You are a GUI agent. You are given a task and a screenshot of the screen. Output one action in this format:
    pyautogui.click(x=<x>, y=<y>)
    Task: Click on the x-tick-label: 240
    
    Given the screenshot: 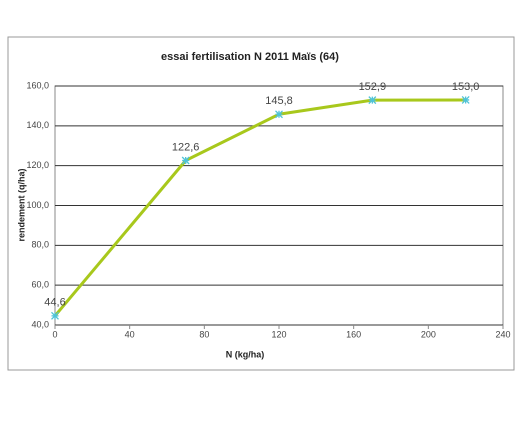 What is the action you would take?
    pyautogui.click(x=502, y=334)
    